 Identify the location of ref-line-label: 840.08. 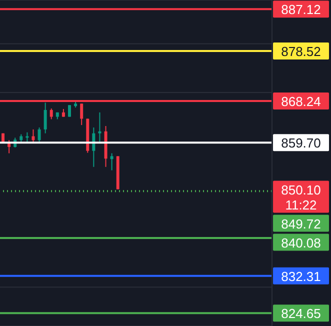
(301, 242).